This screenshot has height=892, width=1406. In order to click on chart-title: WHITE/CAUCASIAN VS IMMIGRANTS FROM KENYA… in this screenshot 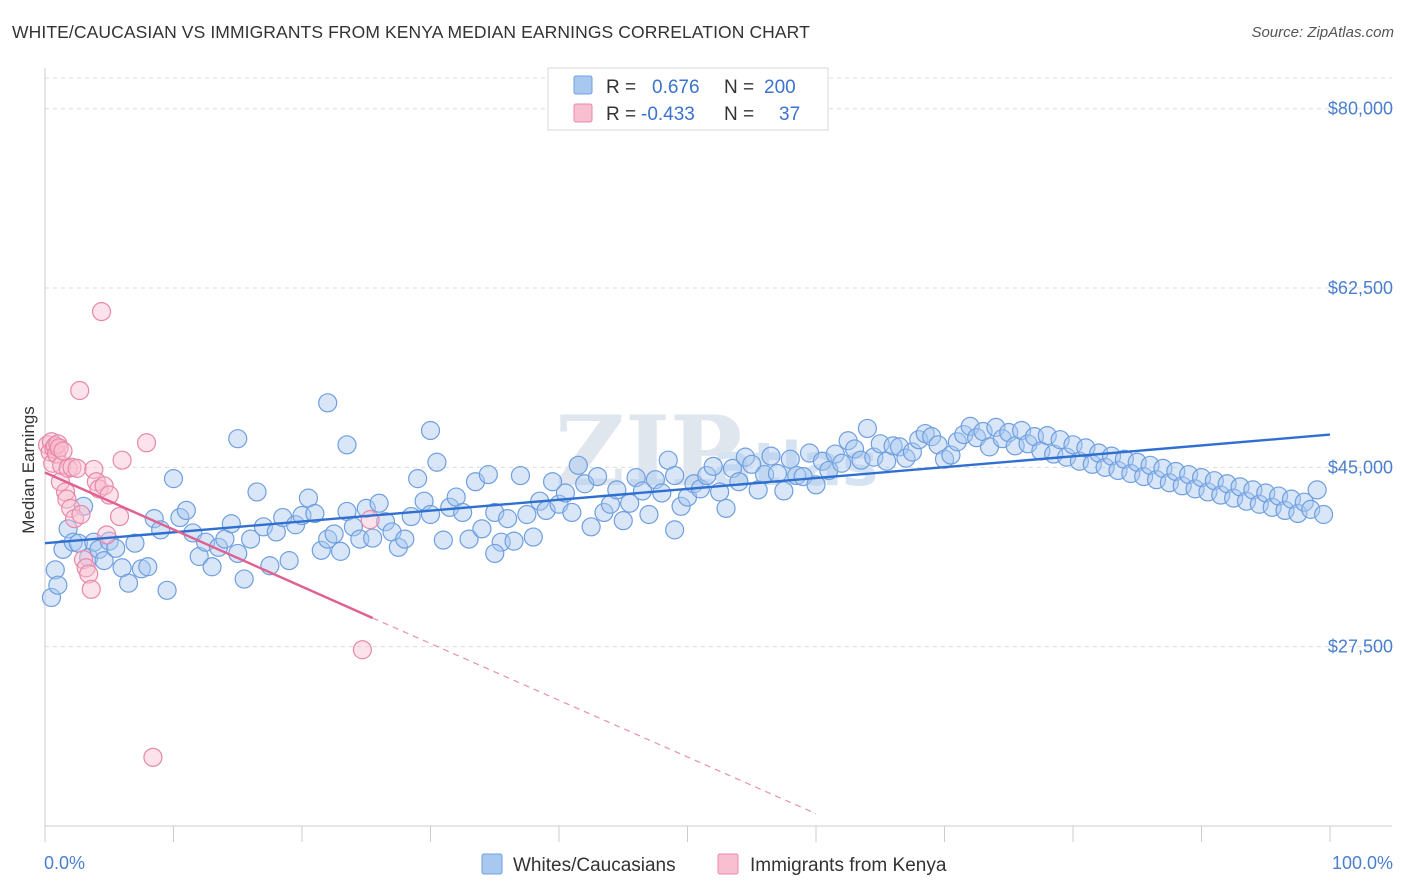, I will do `click(411, 32)`.